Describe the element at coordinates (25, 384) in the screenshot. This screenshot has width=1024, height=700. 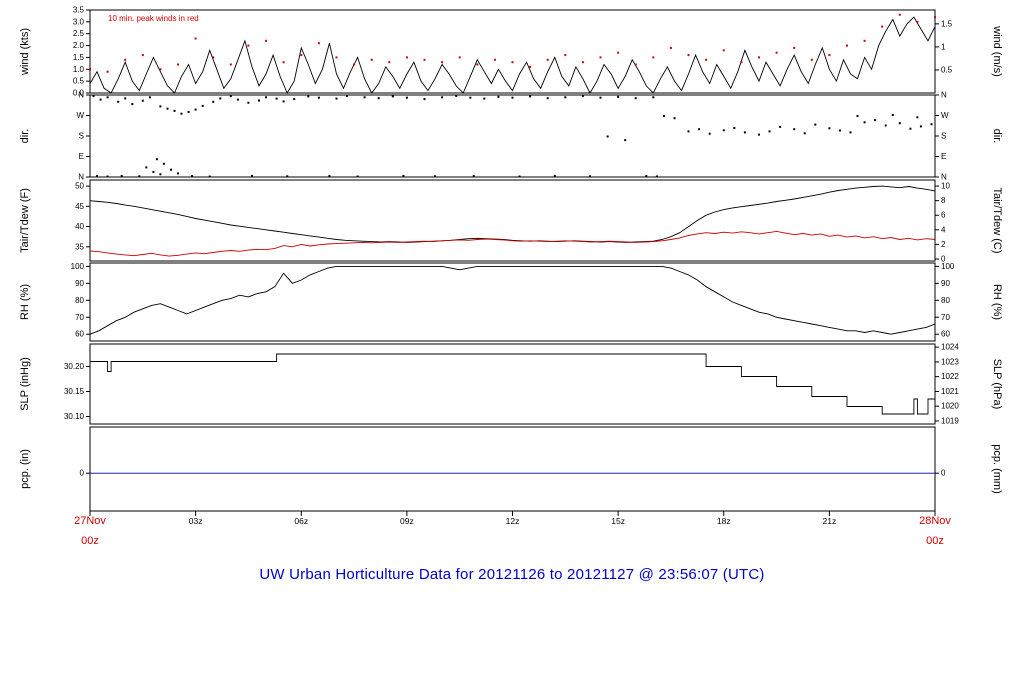
I see `axis-label-left: SLP (inHg)` at that location.